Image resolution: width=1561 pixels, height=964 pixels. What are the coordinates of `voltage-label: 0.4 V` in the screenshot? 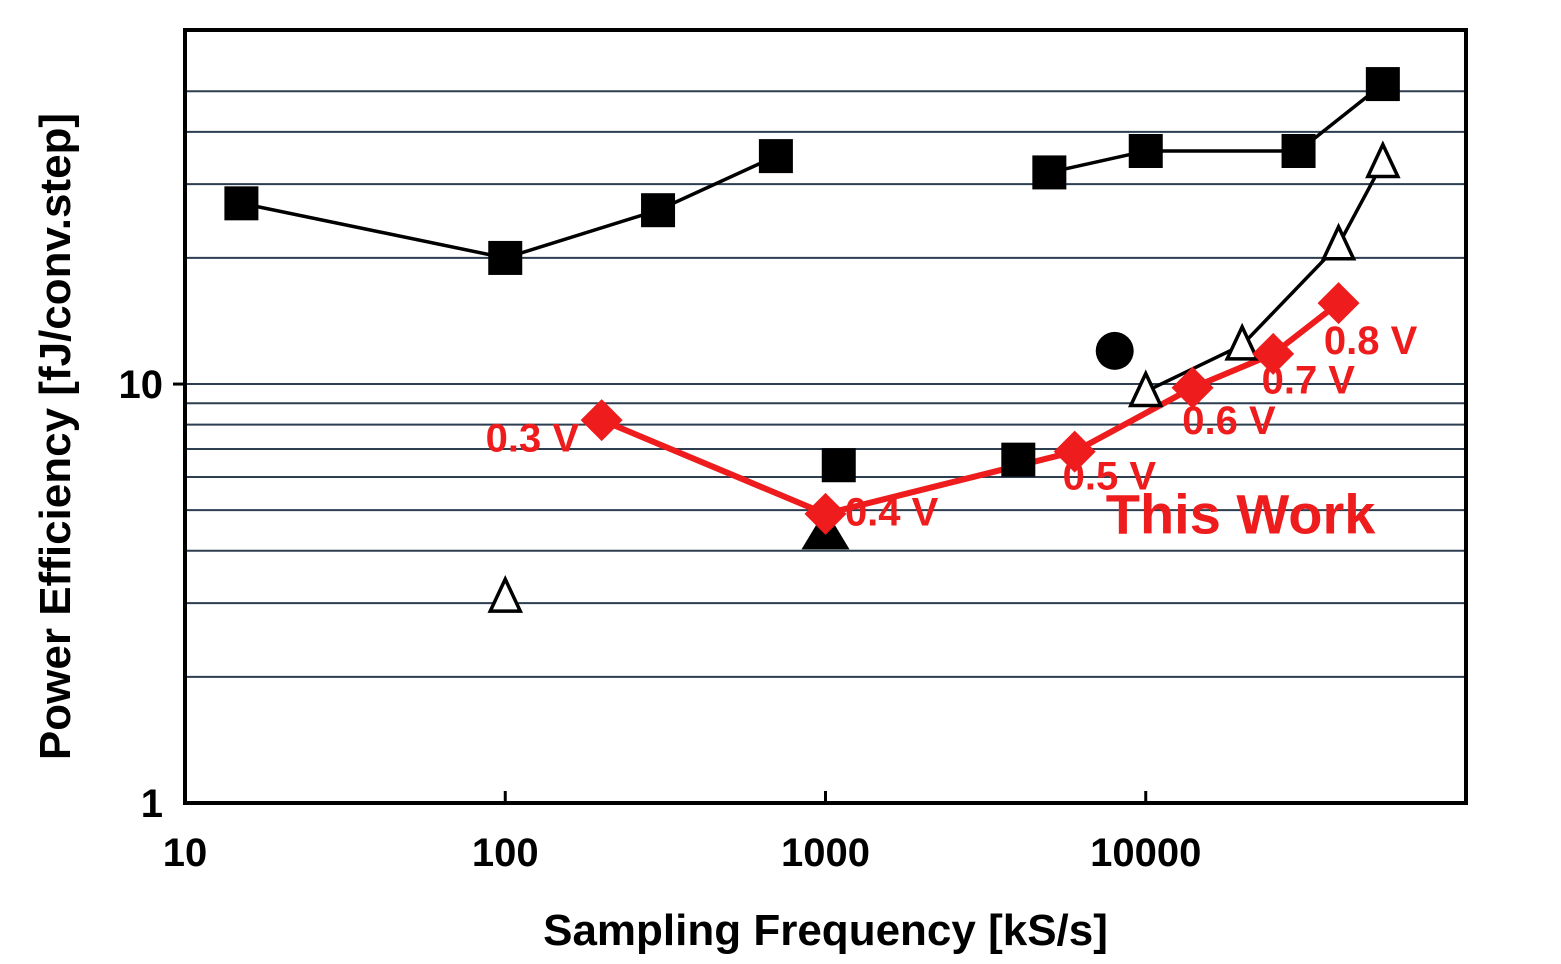 It's located at (892, 512).